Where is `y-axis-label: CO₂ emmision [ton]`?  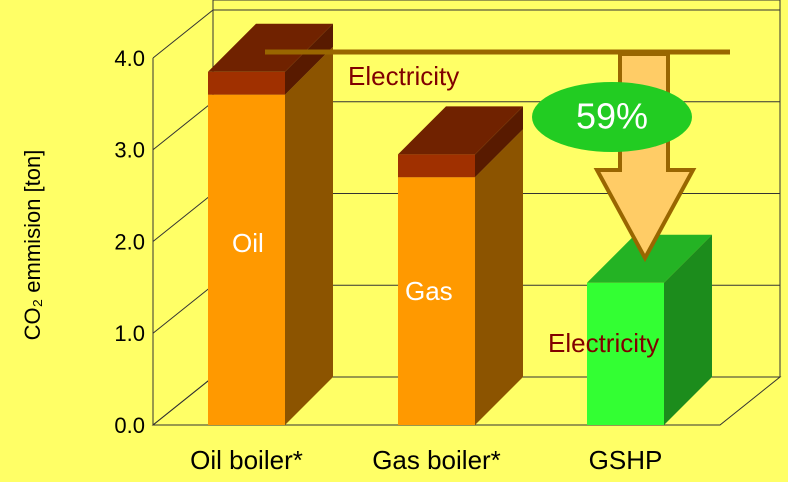
y-axis-label: CO₂ emmision [ton] is located at coordinates (32, 245).